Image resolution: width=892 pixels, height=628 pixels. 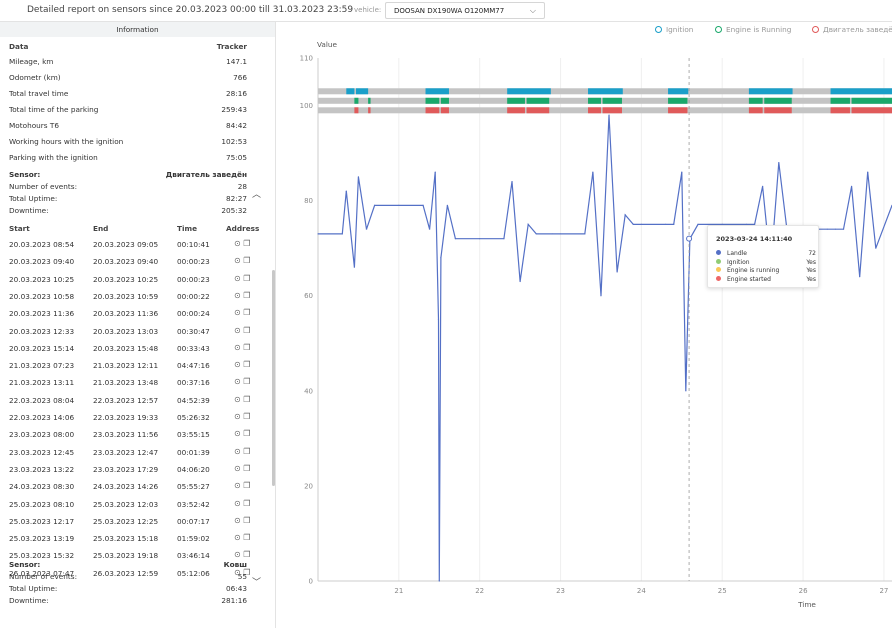 I want to click on event-start: 20.03.2023 10:25, so click(x=42, y=279).